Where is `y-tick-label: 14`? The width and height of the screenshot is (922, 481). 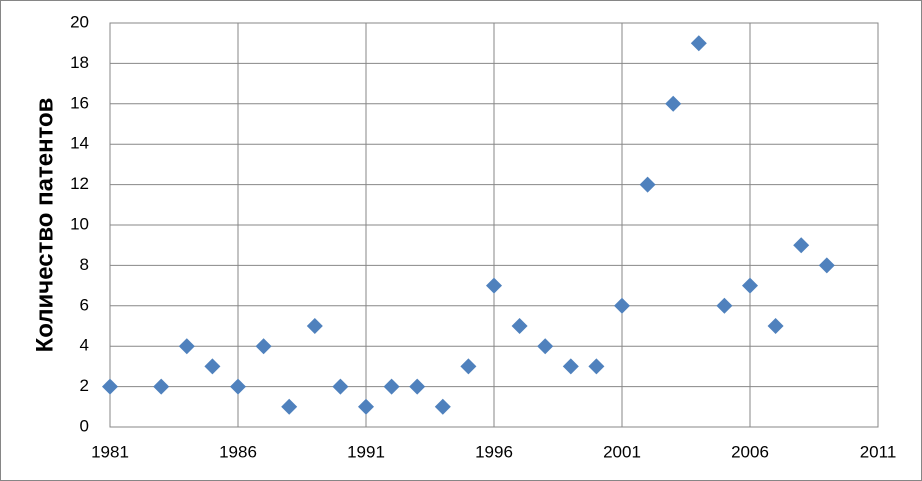 y-tick-label: 14 is located at coordinates (79, 143).